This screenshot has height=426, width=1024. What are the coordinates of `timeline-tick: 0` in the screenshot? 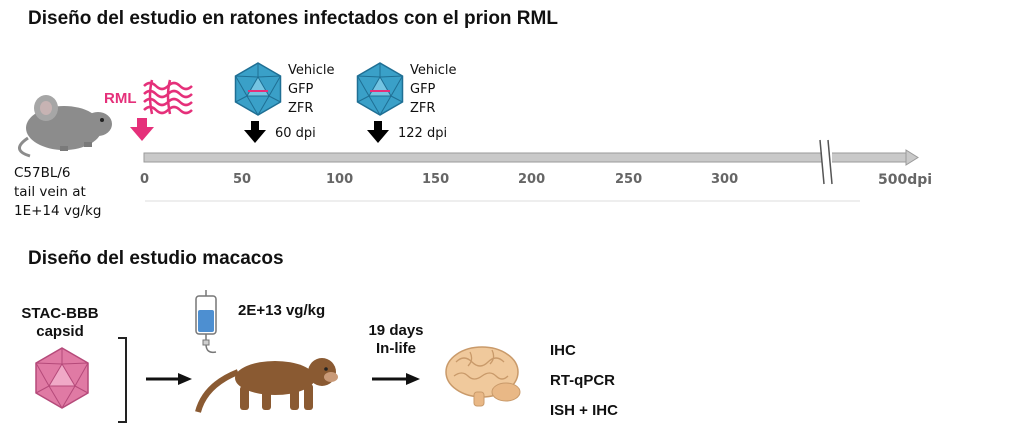 It's located at (145, 179).